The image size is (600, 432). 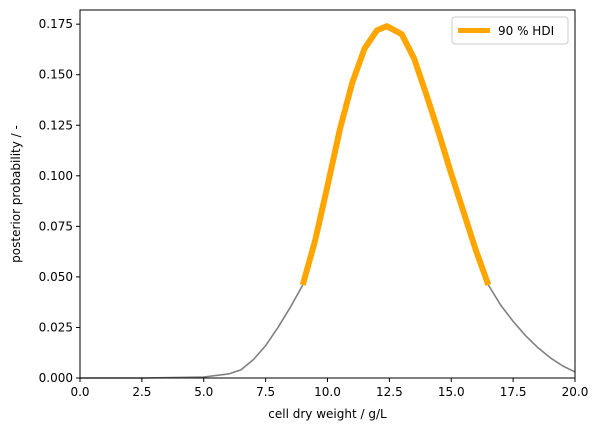 What do you see at coordinates (56, 125) in the screenshot?
I see `y-tick-label: 0.125` at bounding box center [56, 125].